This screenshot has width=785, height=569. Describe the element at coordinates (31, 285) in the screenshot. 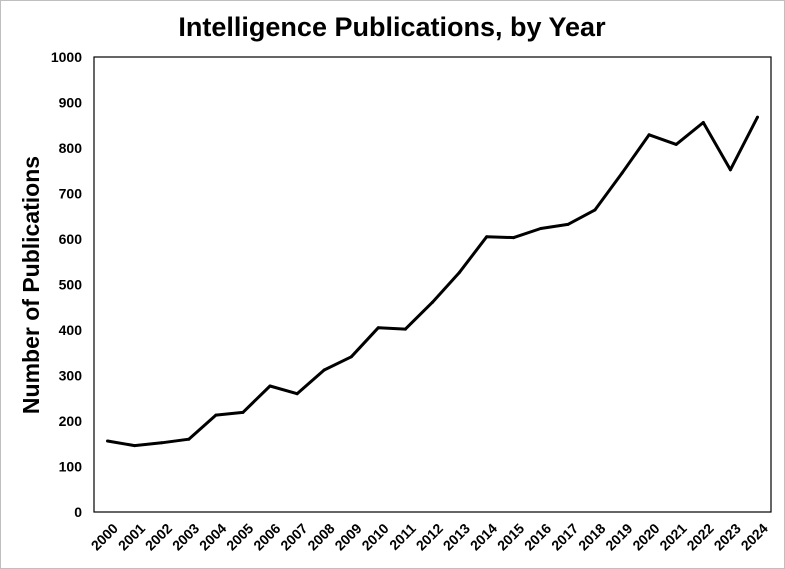

I see `y-axis-label: Number of Publications` at that location.